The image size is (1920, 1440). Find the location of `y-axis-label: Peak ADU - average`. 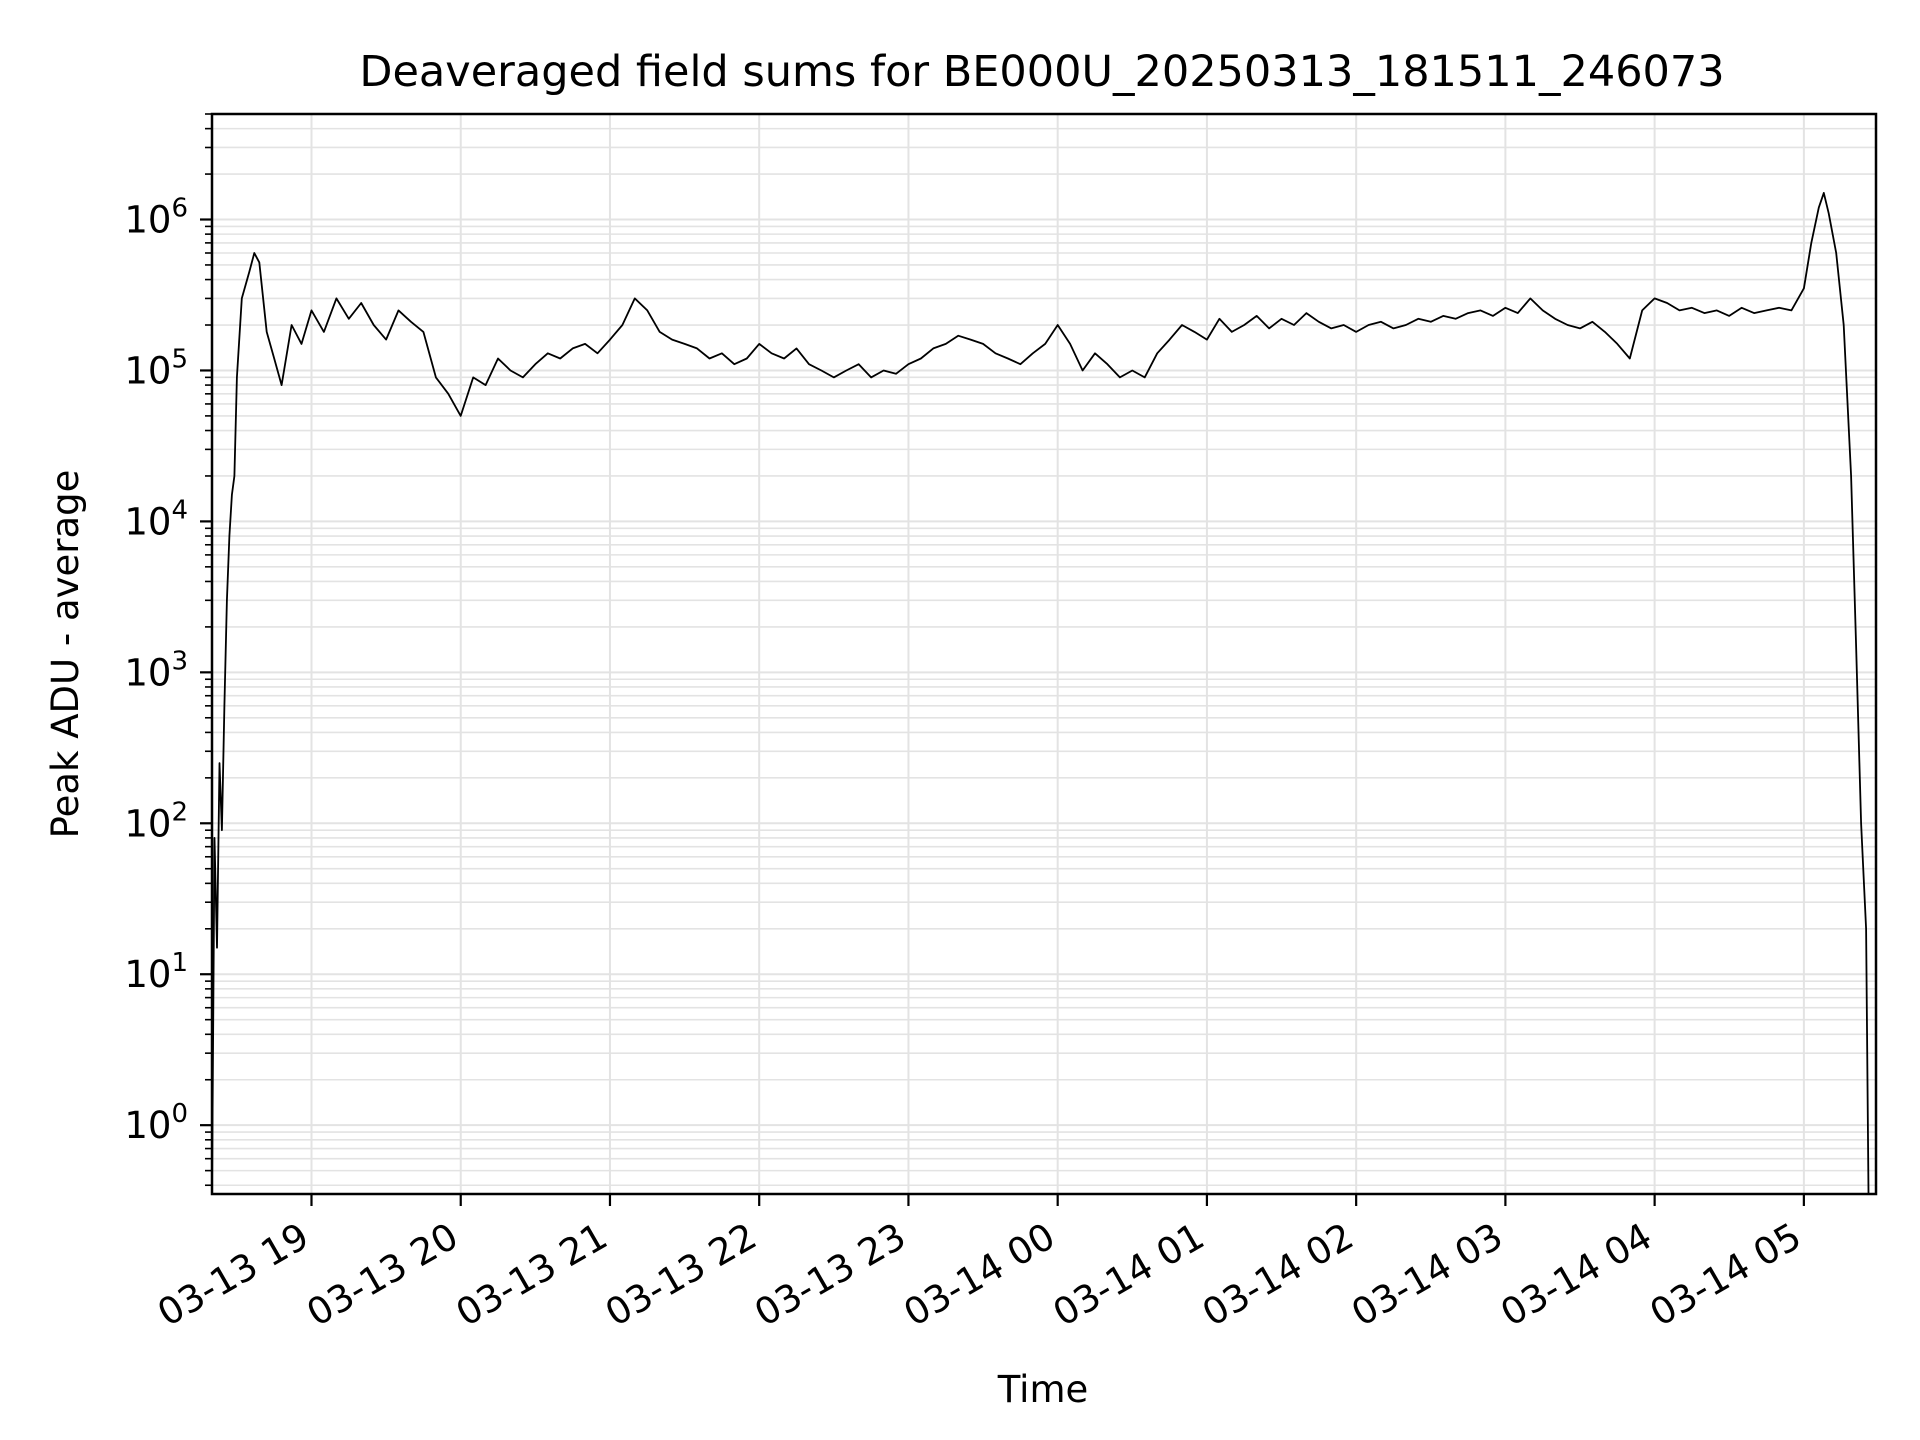

y-axis-label: Peak ADU - average is located at coordinates (65, 654).